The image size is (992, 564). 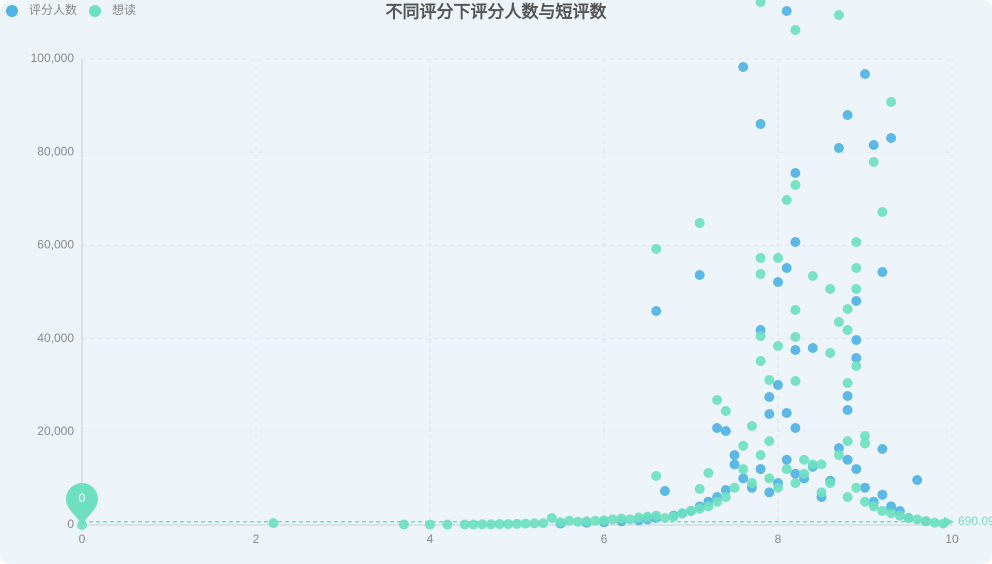 I want to click on chart-title: 不同评分下评分人数与短评数, so click(x=497, y=11).